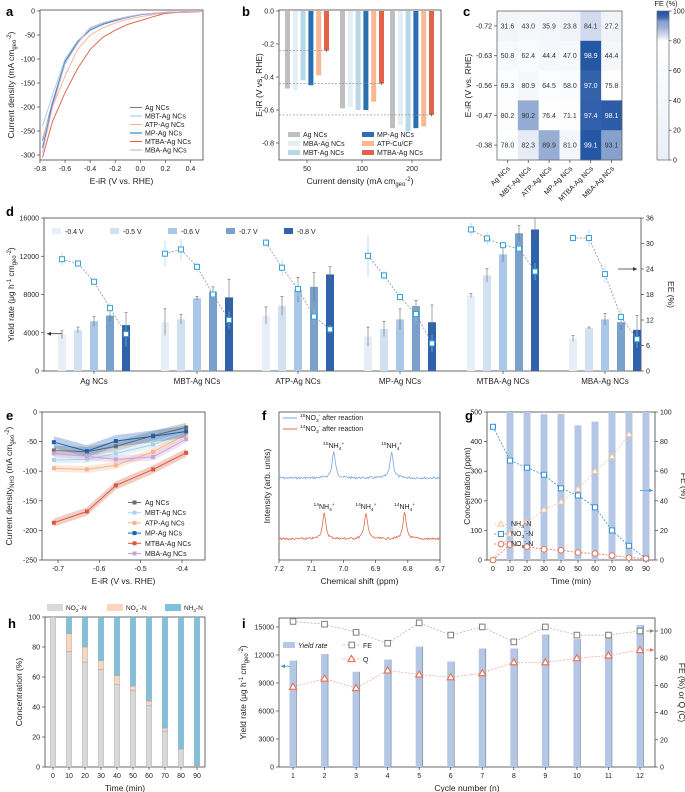 Image resolution: width=685 pixels, height=792 pixels. I want to click on y-tick-label: 300, so click(476, 472).